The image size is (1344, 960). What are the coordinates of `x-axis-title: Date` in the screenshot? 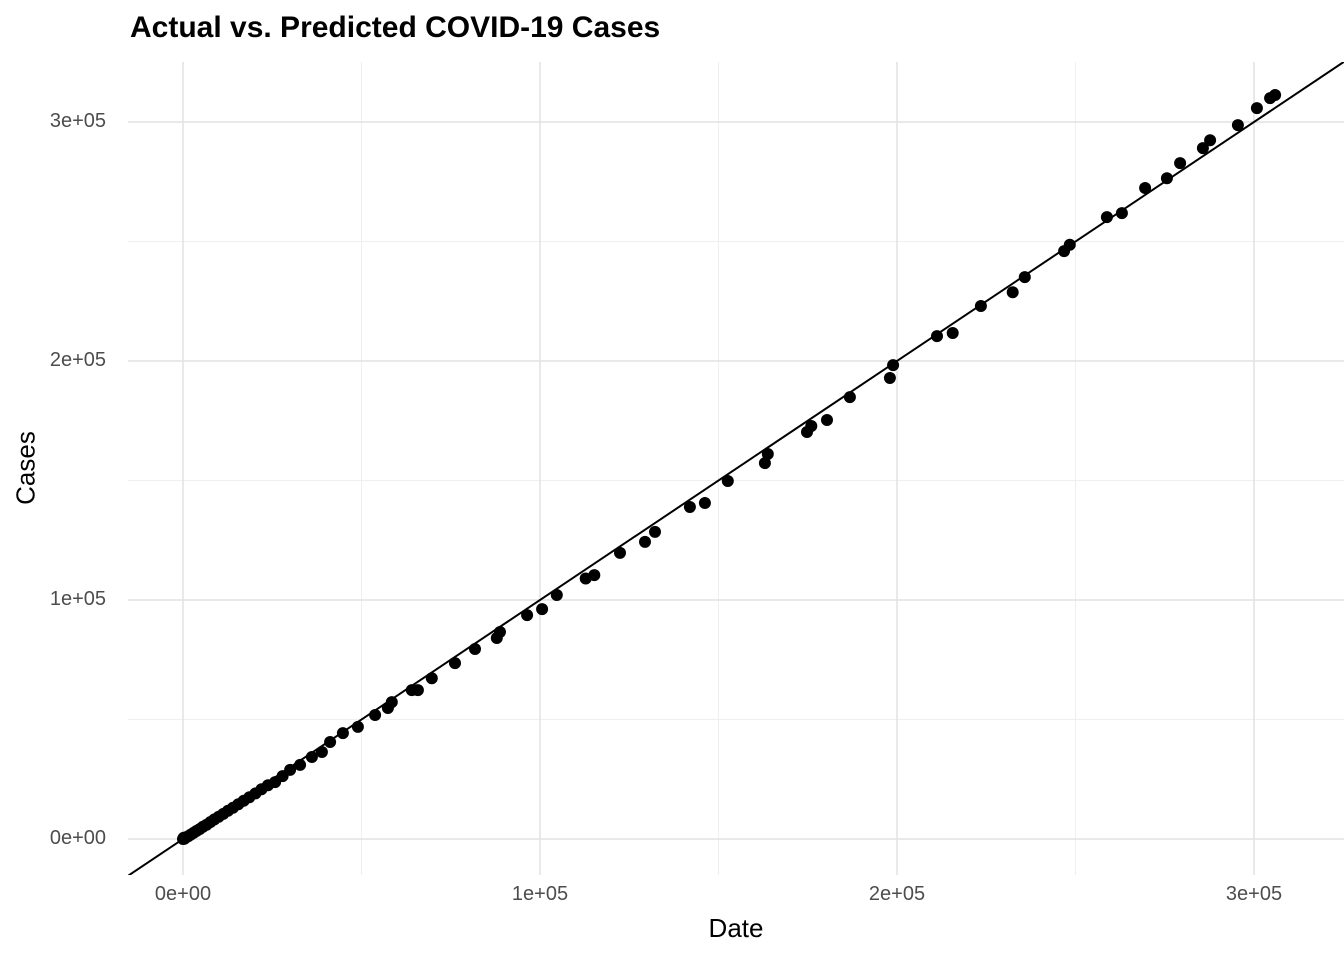 It's located at (736, 928).